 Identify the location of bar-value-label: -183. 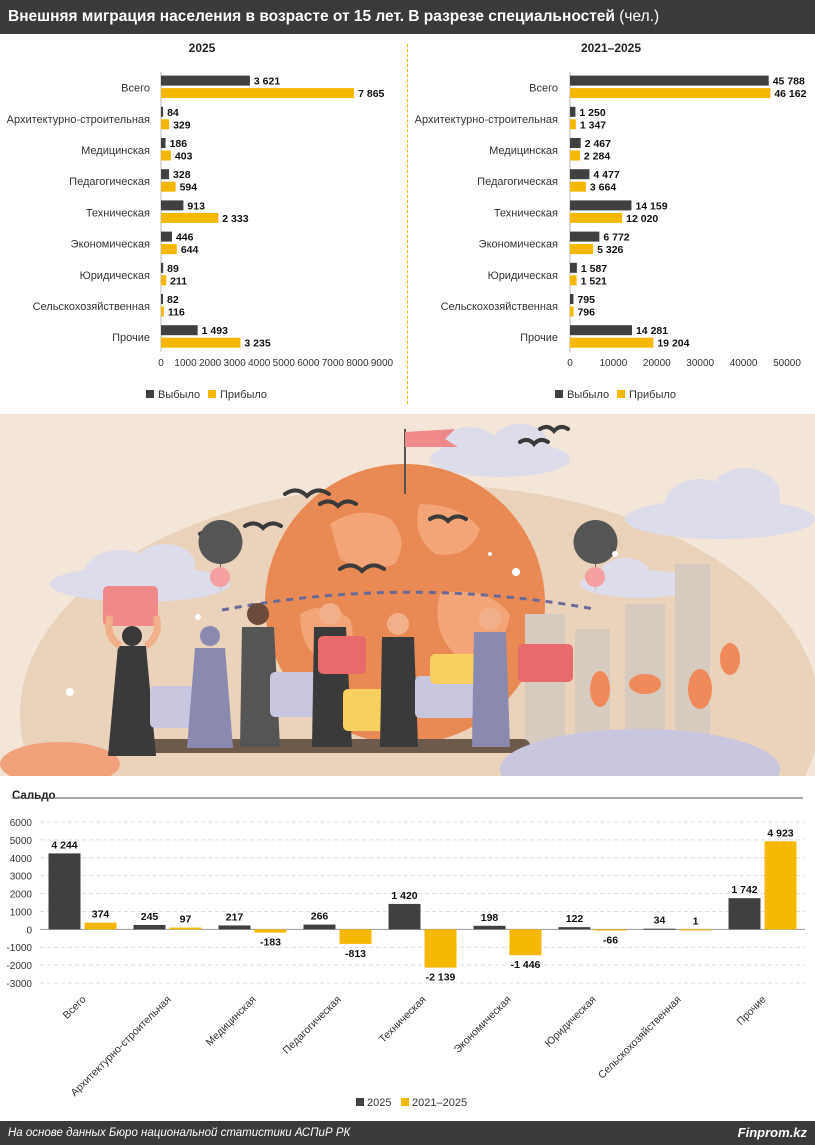
(270, 943).